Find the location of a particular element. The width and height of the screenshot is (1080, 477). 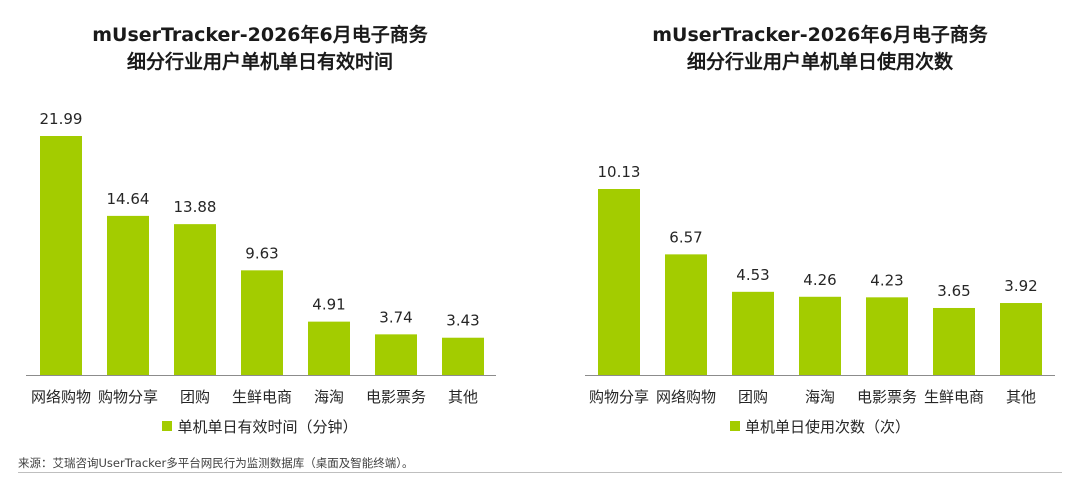

data-label: 4.53 is located at coordinates (752, 275).